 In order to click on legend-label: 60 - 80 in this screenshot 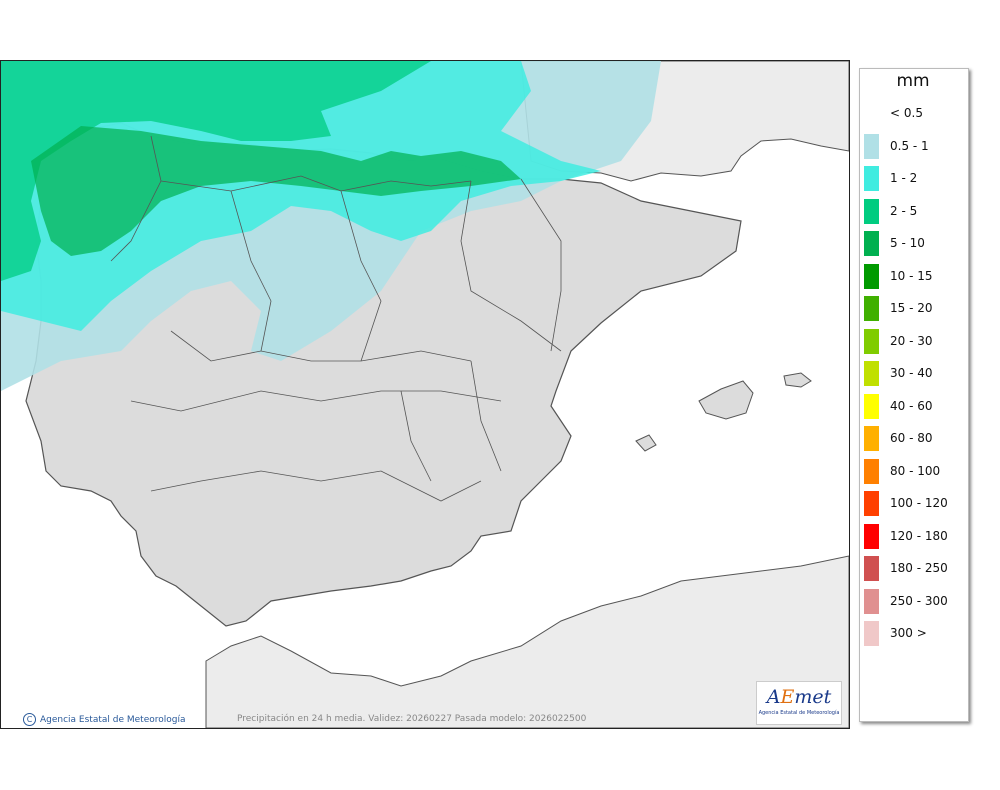, I will do `click(911, 438)`.